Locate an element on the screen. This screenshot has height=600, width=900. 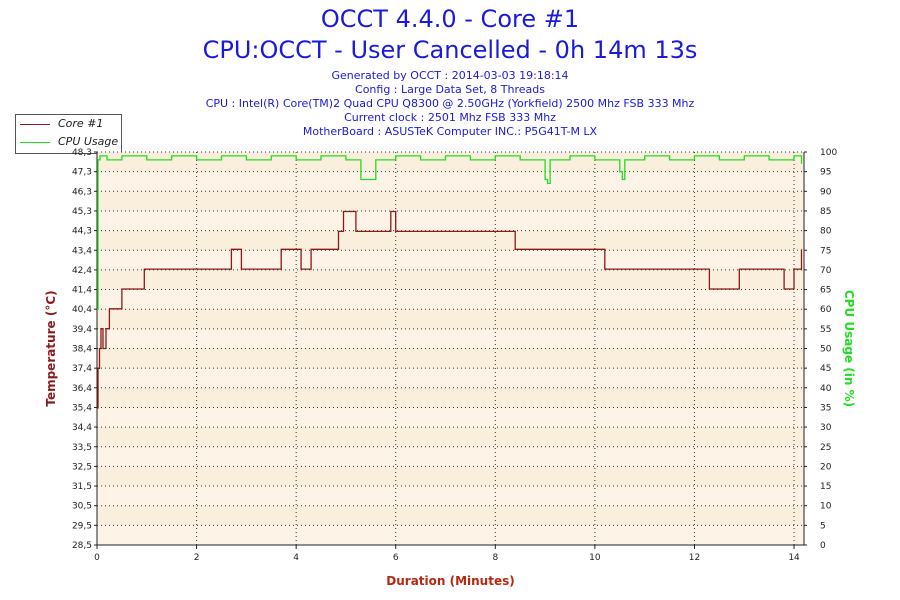
y-tick-label-right: 25 is located at coordinates (825, 448).